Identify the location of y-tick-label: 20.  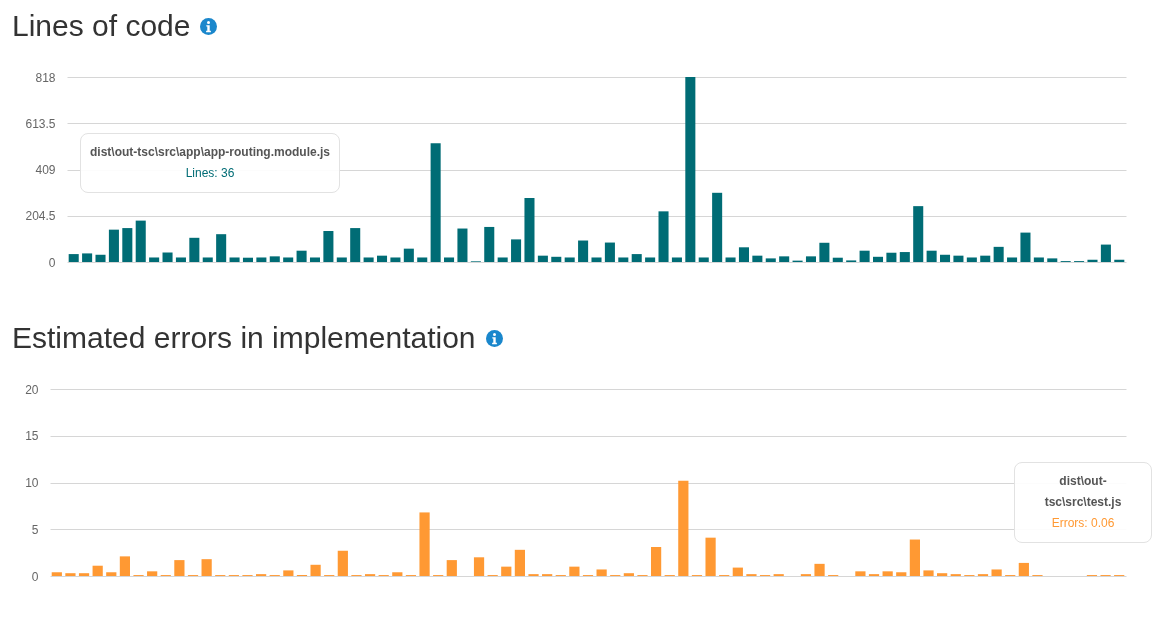
(32, 389).